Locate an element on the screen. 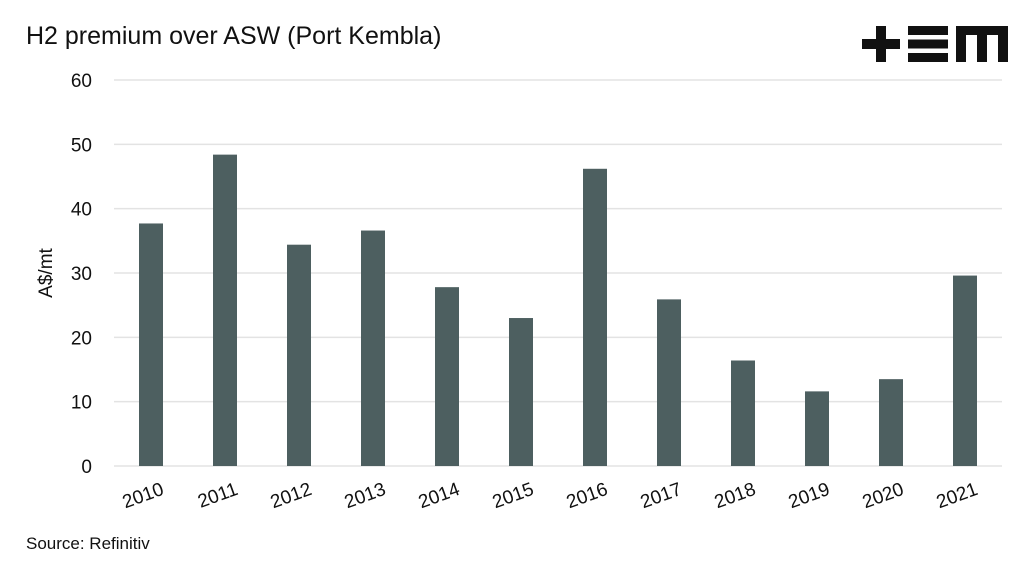 The width and height of the screenshot is (1024, 569). y-tick-label: 30 is located at coordinates (81, 274).